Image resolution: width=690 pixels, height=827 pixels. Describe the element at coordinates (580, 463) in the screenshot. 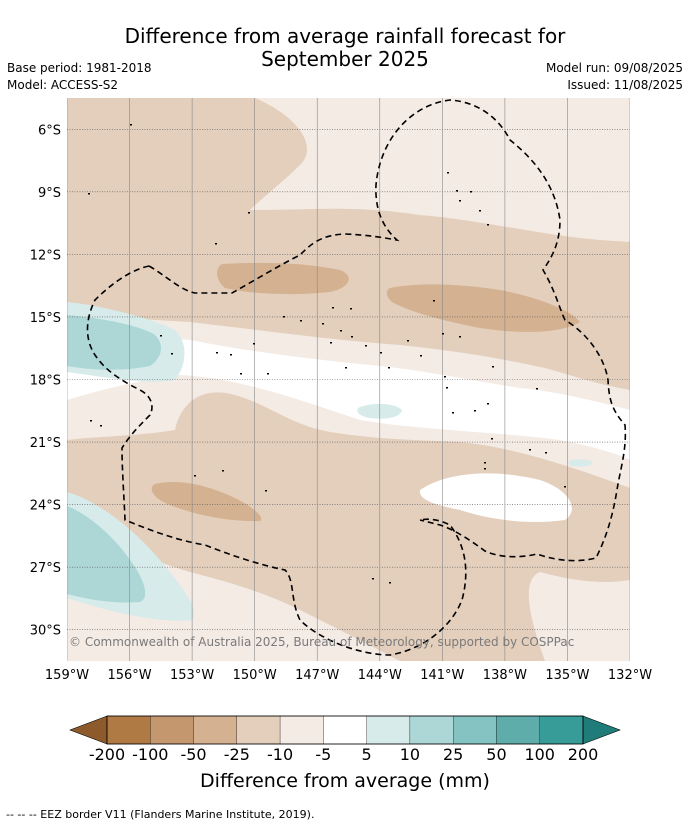

I see `contour-wet-patch-east` at that location.